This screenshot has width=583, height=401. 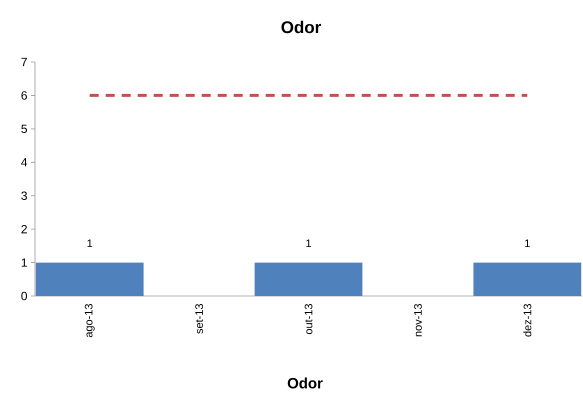 What do you see at coordinates (24, 229) in the screenshot?
I see `y-tick-label: 2` at bounding box center [24, 229].